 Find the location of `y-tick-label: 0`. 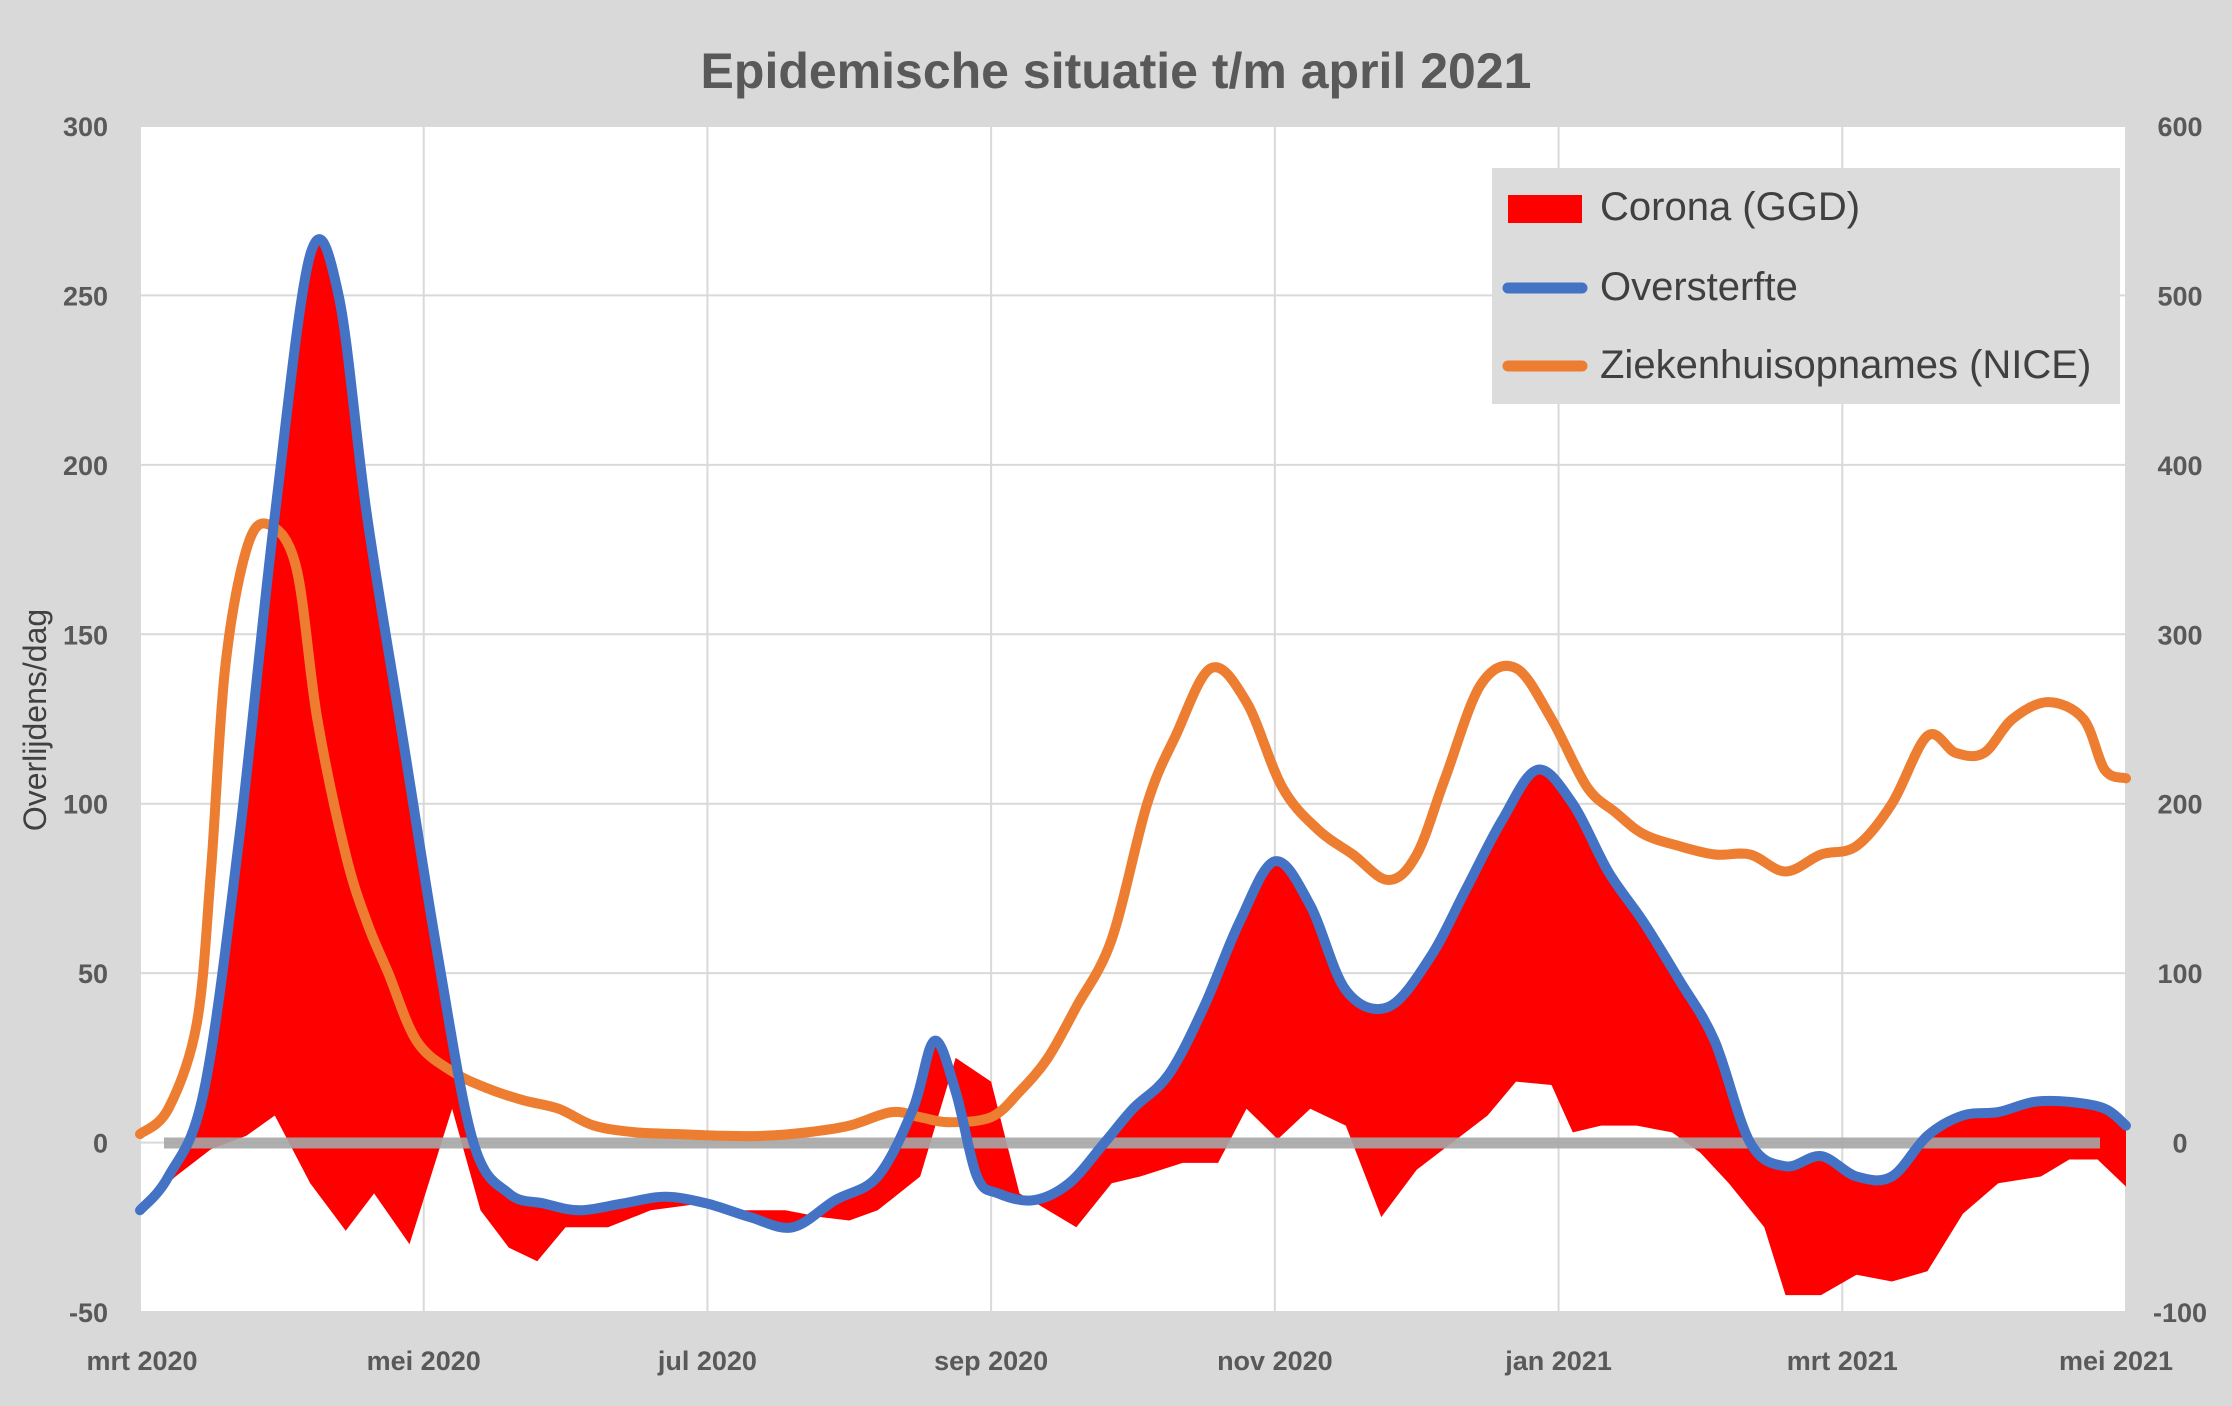

y-tick-label: 0 is located at coordinates (100, 1144).